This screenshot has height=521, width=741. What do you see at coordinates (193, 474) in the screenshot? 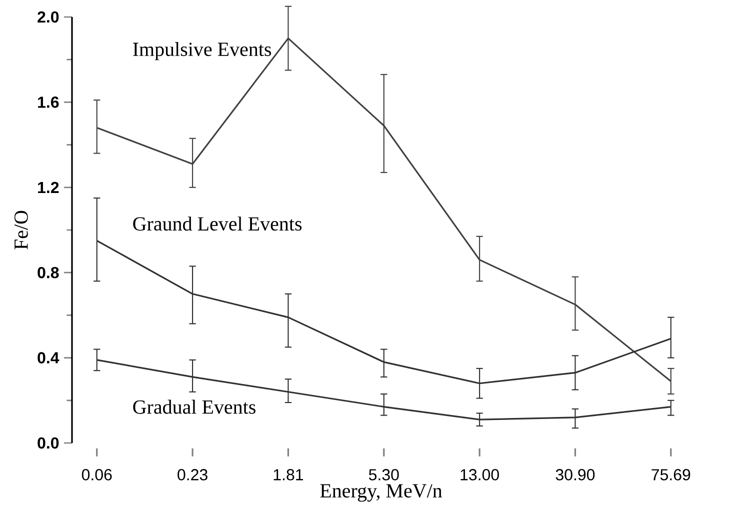
I see `x-tick-label: 0.23` at bounding box center [193, 474].